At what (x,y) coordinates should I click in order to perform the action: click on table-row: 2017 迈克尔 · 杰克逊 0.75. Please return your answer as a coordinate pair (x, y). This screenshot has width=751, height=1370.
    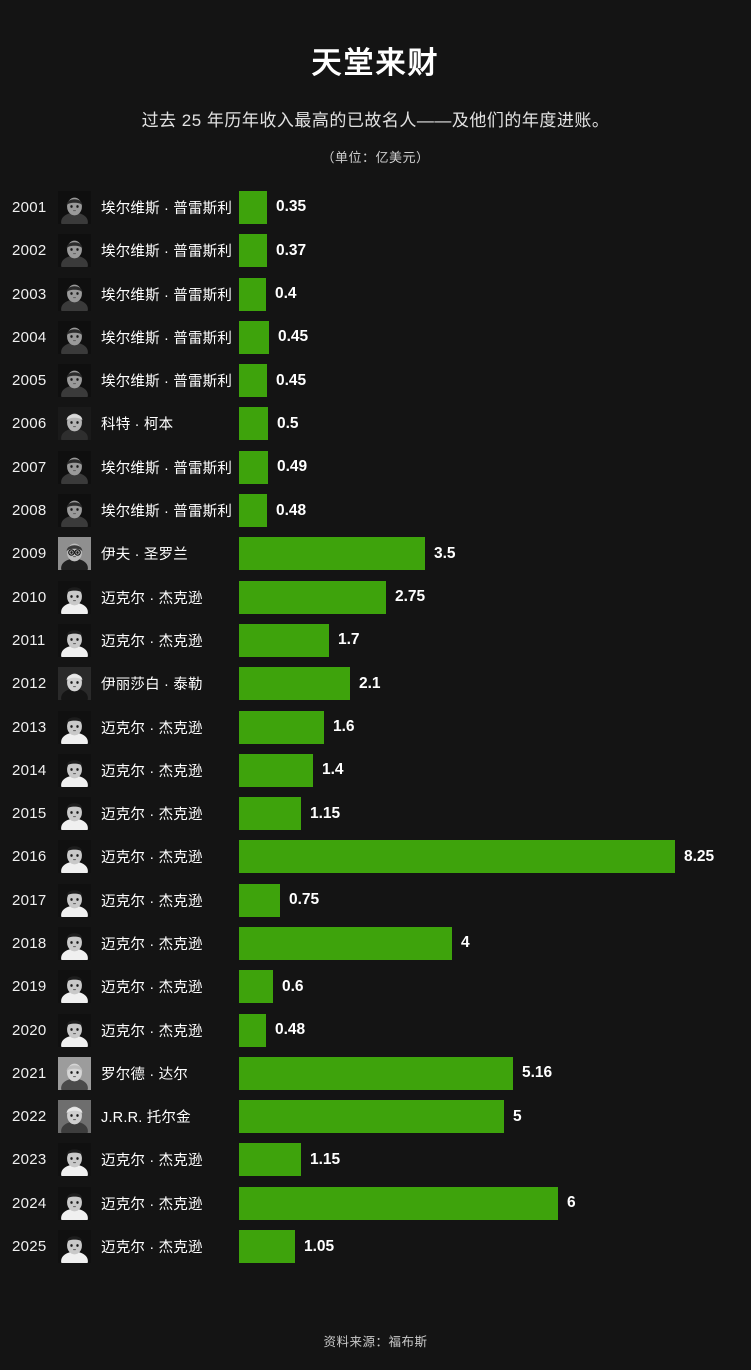
    Looking at the image, I should click on (375, 900).